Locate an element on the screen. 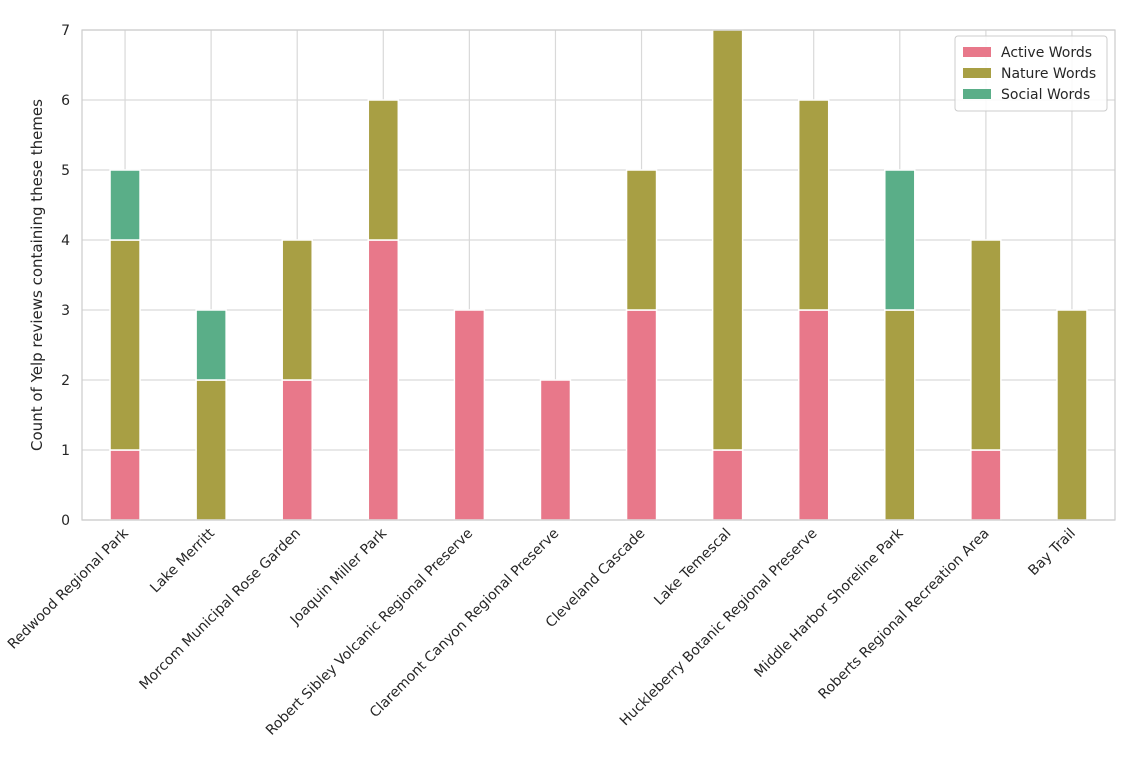 The width and height of the screenshot is (1148, 762). x-tick-label: Morcom Municipal Rose Garden is located at coordinates (221, 610).